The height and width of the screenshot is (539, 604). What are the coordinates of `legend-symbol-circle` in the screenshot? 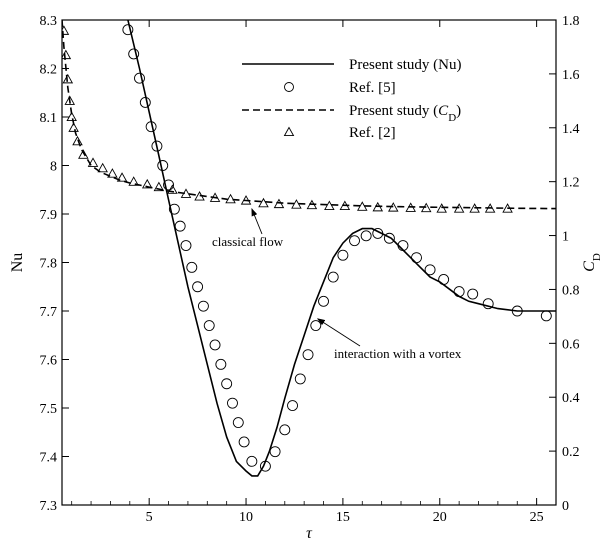 It's located at (289, 87).